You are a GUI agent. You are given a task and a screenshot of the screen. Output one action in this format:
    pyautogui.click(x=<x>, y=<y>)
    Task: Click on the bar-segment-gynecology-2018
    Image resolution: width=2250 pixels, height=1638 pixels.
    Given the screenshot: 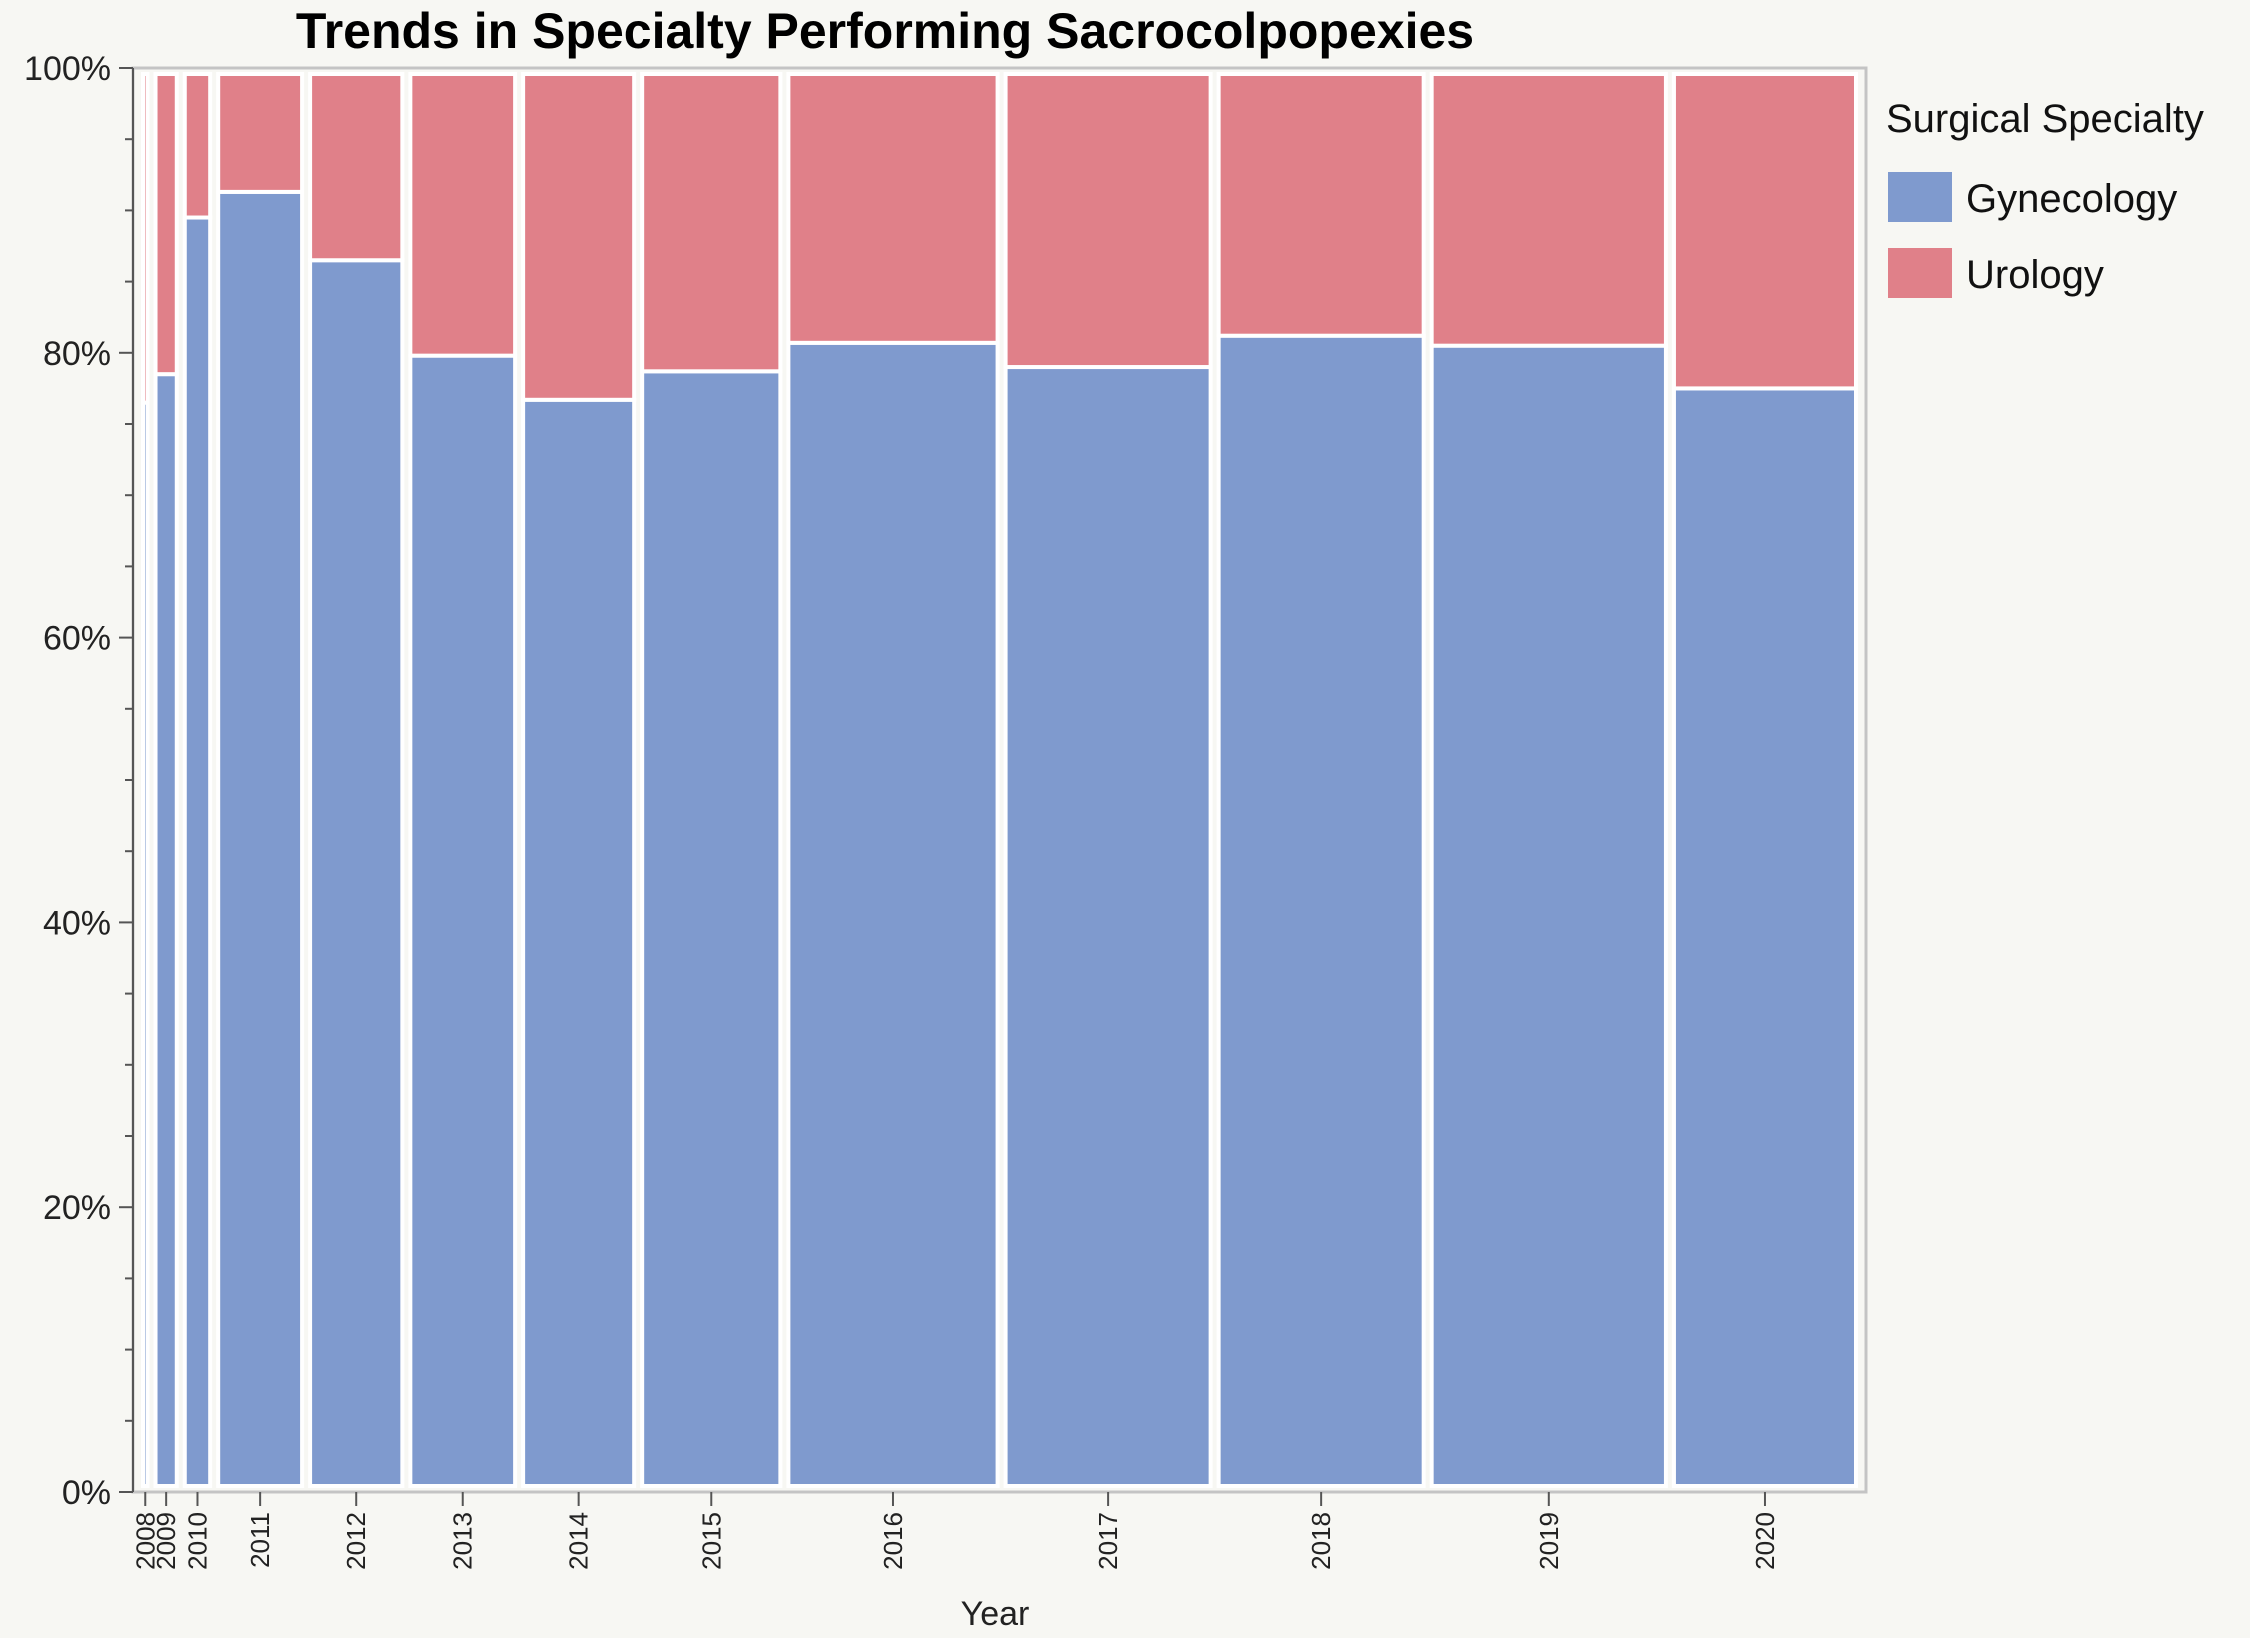 What is the action you would take?
    pyautogui.click(x=1321, y=911)
    